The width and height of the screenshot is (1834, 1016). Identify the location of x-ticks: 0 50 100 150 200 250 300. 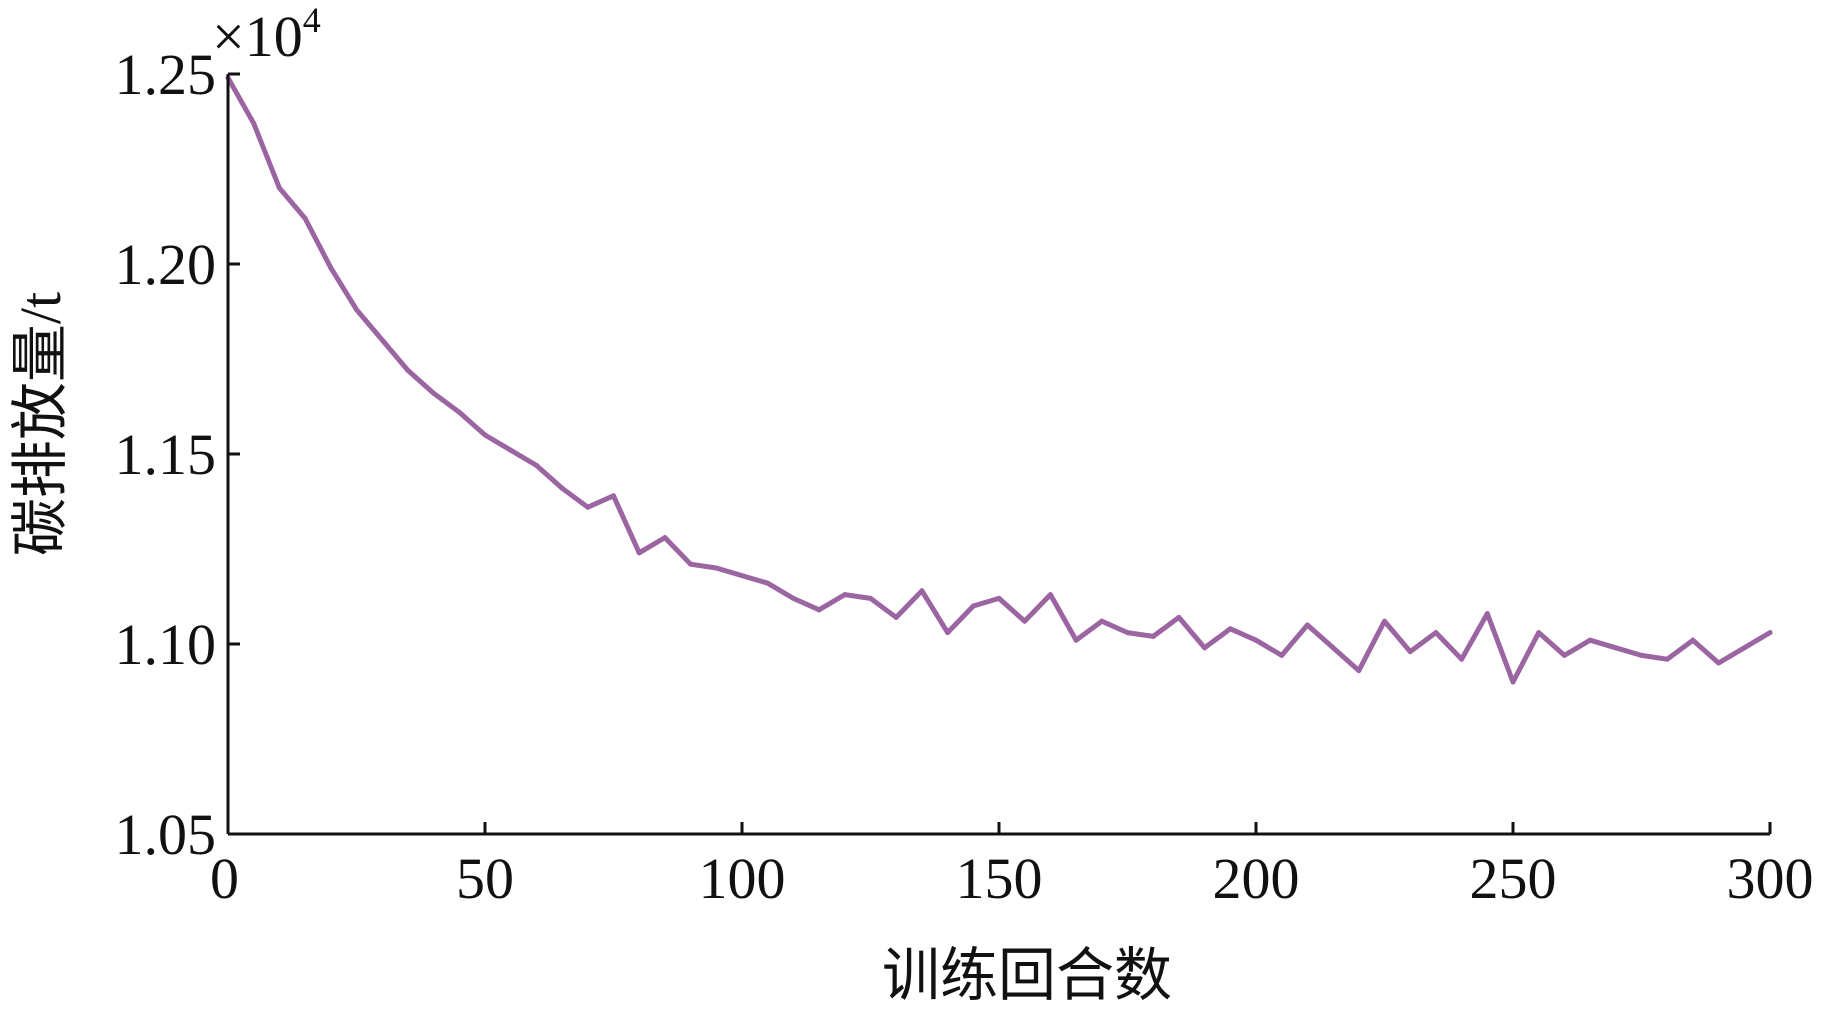
(1012, 866).